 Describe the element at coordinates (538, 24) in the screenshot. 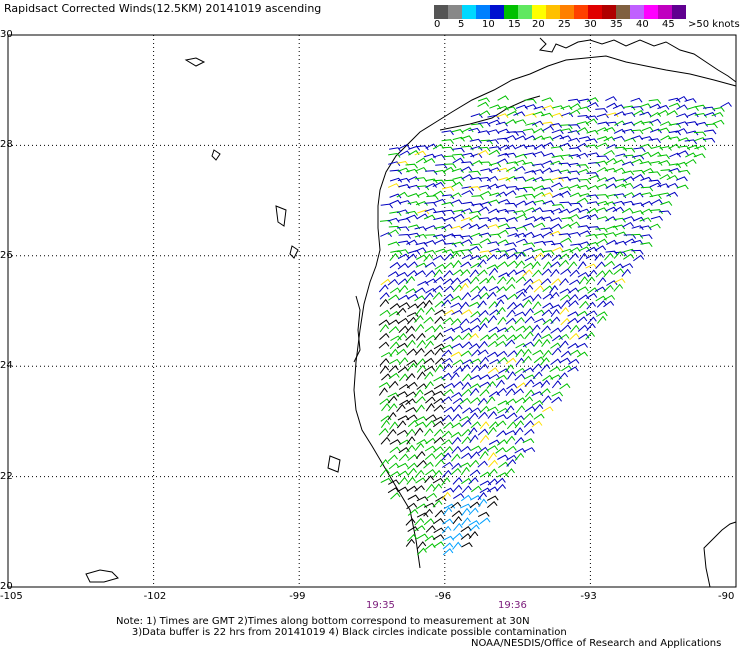

I see `legend-label: 20` at that location.